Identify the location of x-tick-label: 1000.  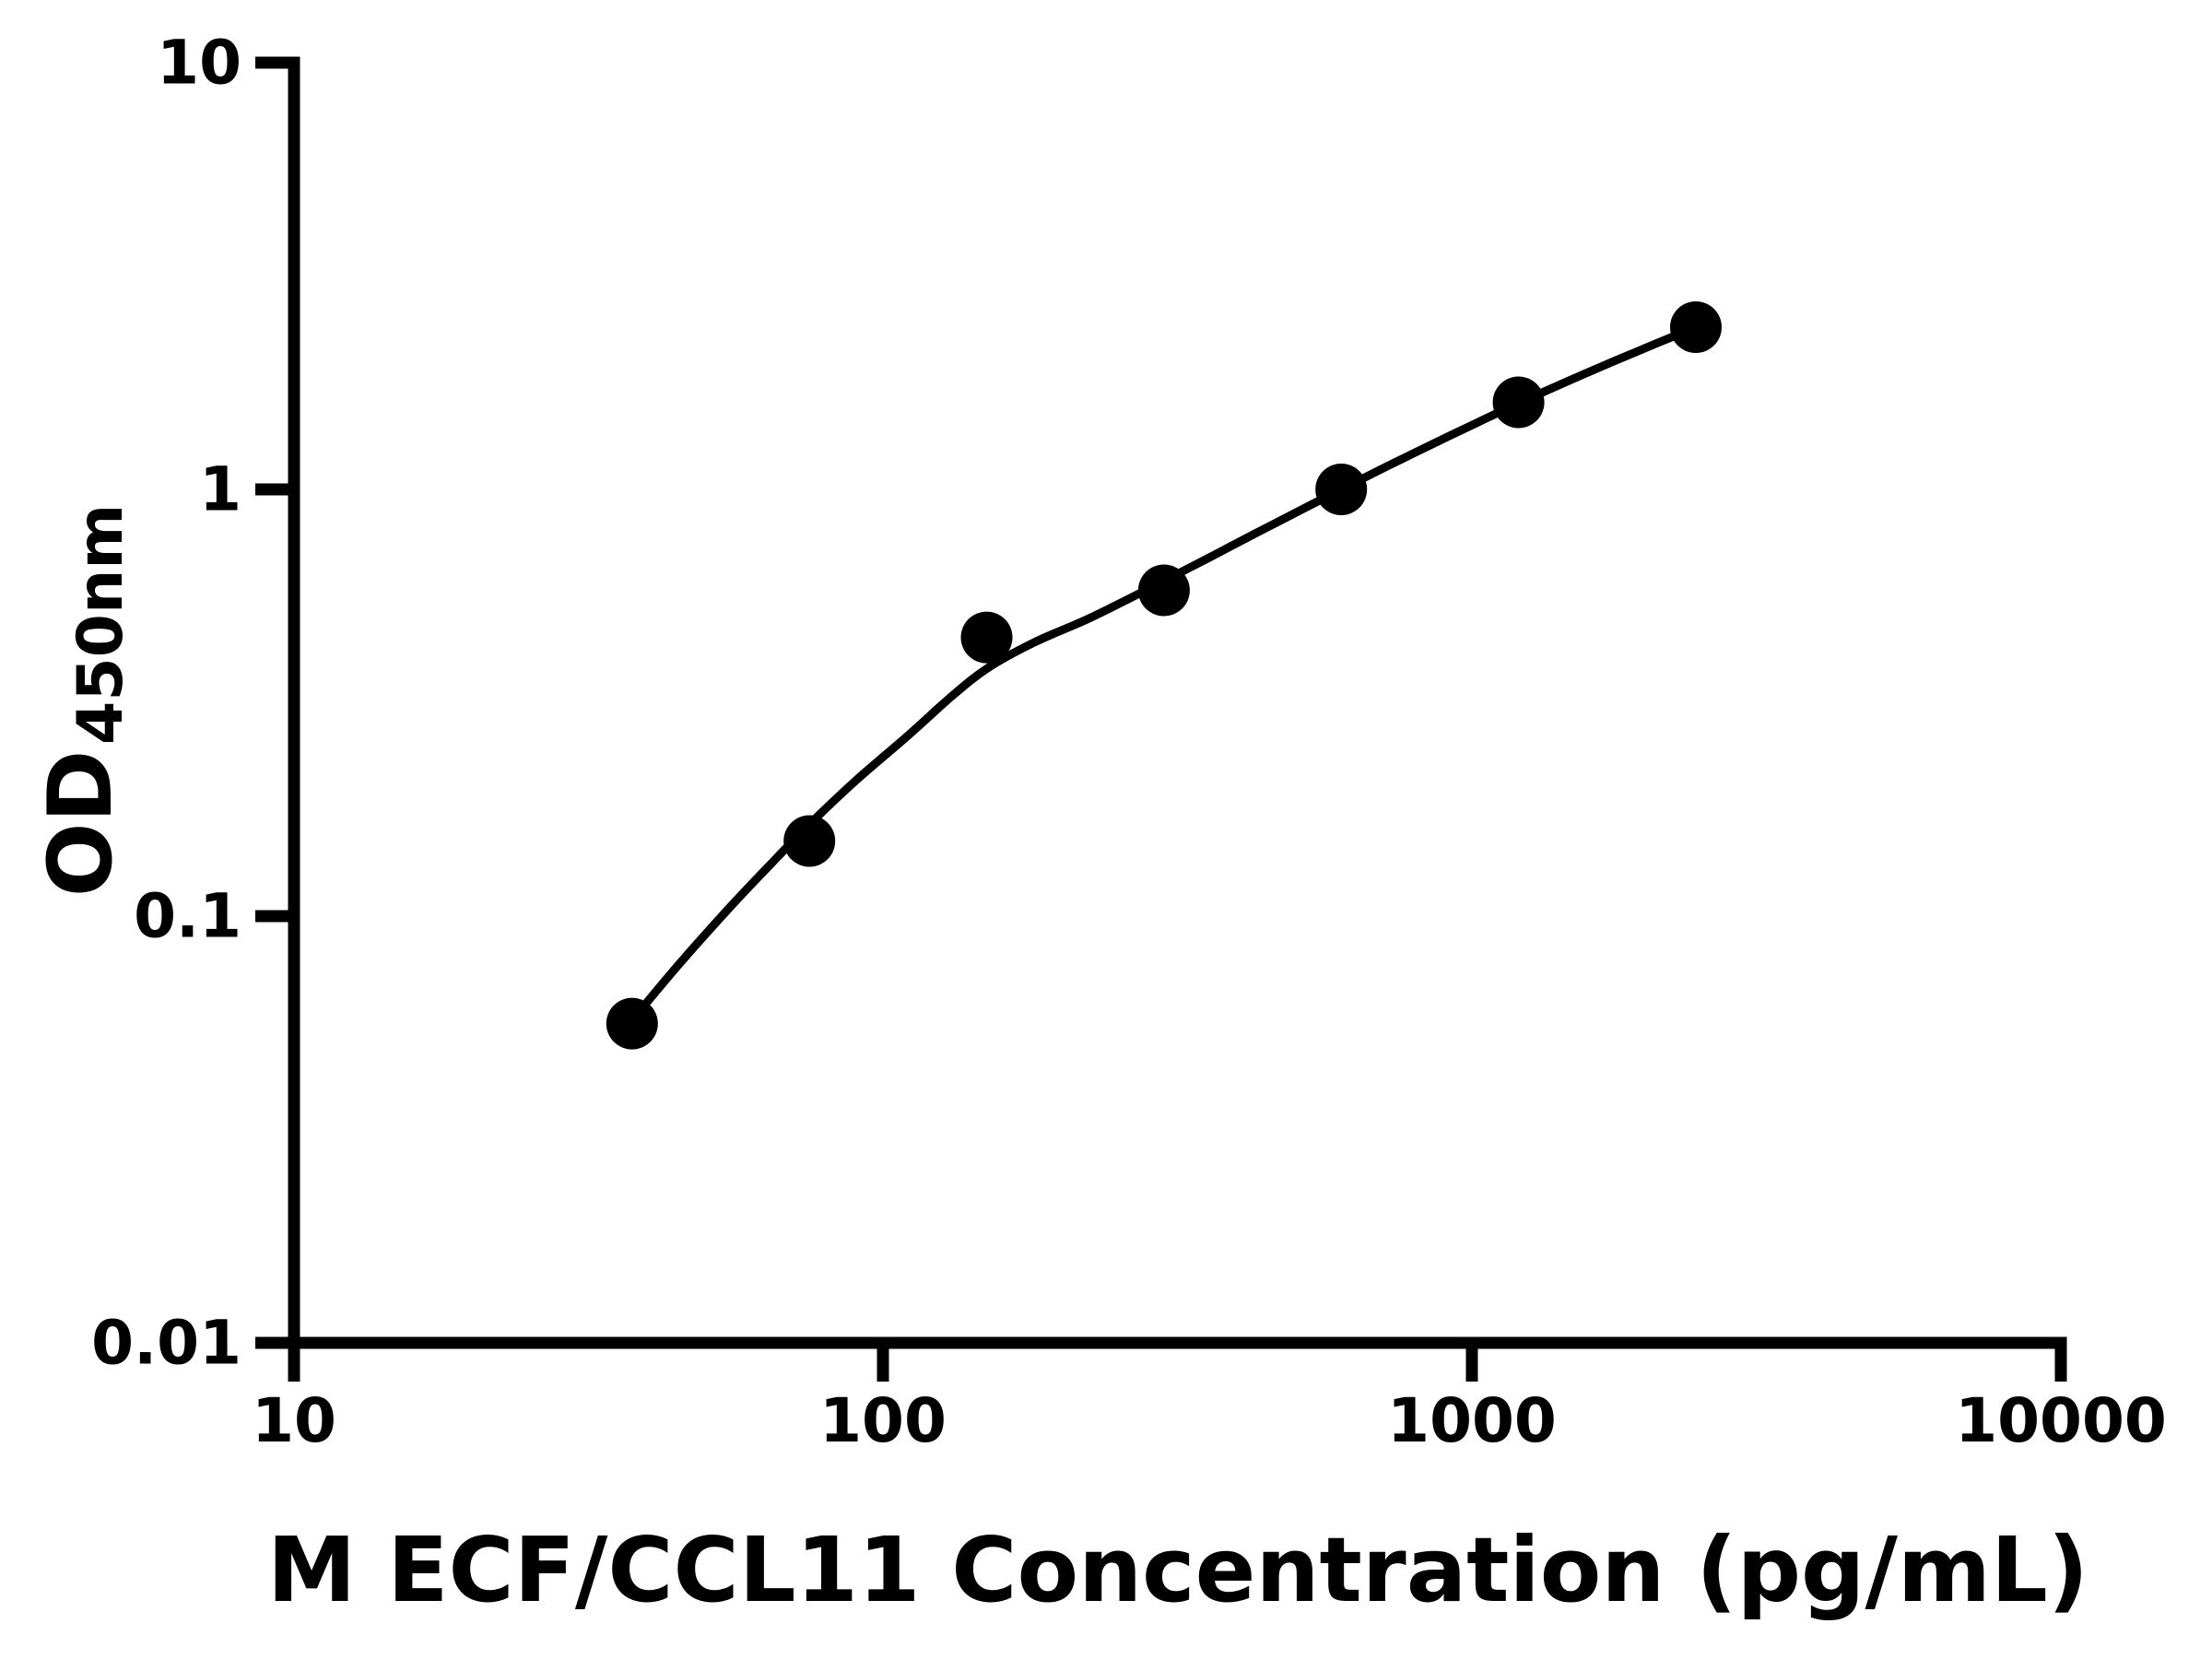
(1472, 1420).